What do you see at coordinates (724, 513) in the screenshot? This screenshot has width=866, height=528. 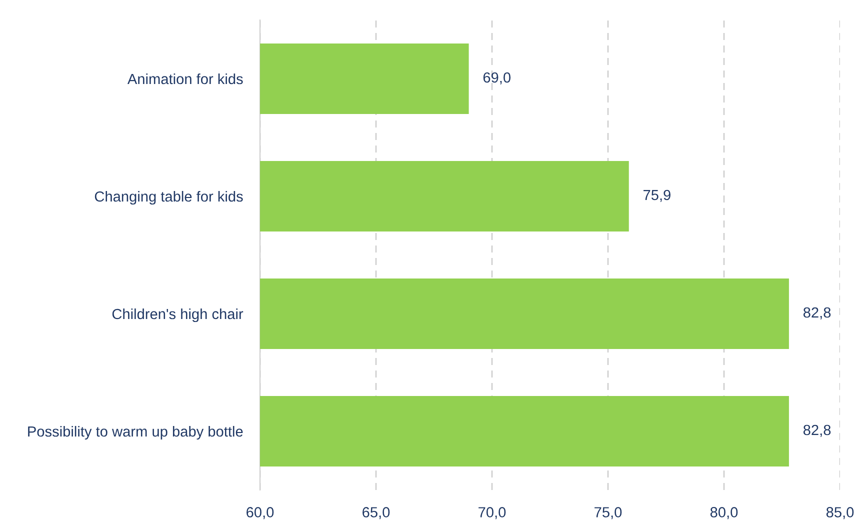 I see `x-tick-label: 80,0` at bounding box center [724, 513].